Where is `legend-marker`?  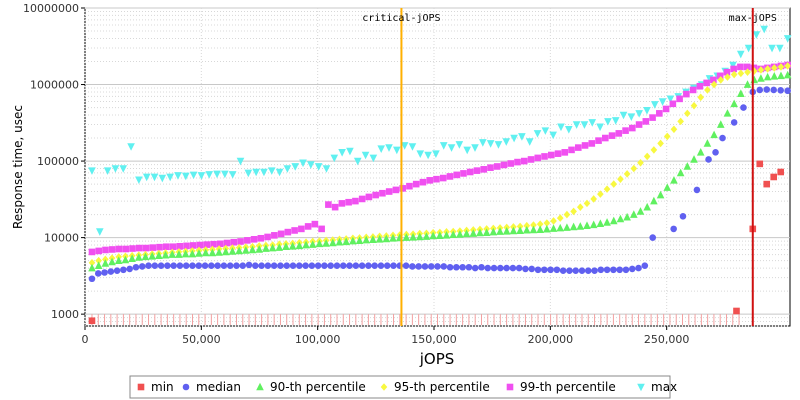
legend-marker is located at coordinates (141, 387).